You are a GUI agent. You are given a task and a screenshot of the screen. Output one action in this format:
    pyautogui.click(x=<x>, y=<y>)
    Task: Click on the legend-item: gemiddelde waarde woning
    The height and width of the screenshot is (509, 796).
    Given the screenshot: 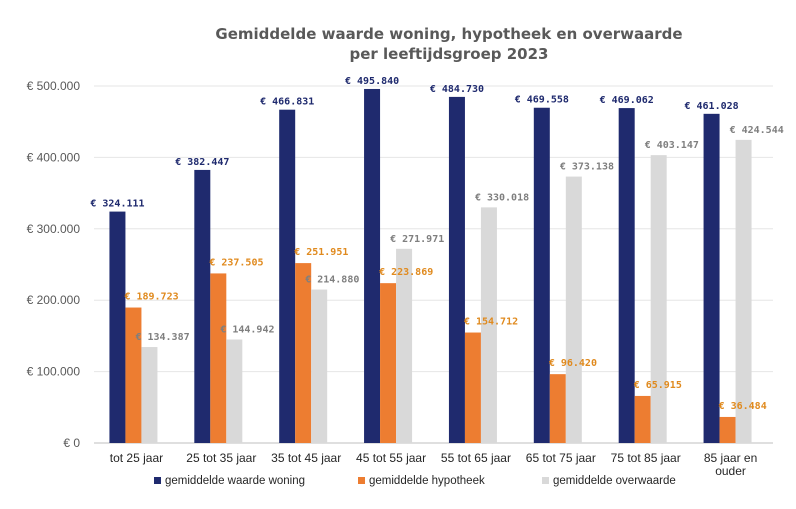 What is the action you would take?
    pyautogui.click(x=229, y=481)
    